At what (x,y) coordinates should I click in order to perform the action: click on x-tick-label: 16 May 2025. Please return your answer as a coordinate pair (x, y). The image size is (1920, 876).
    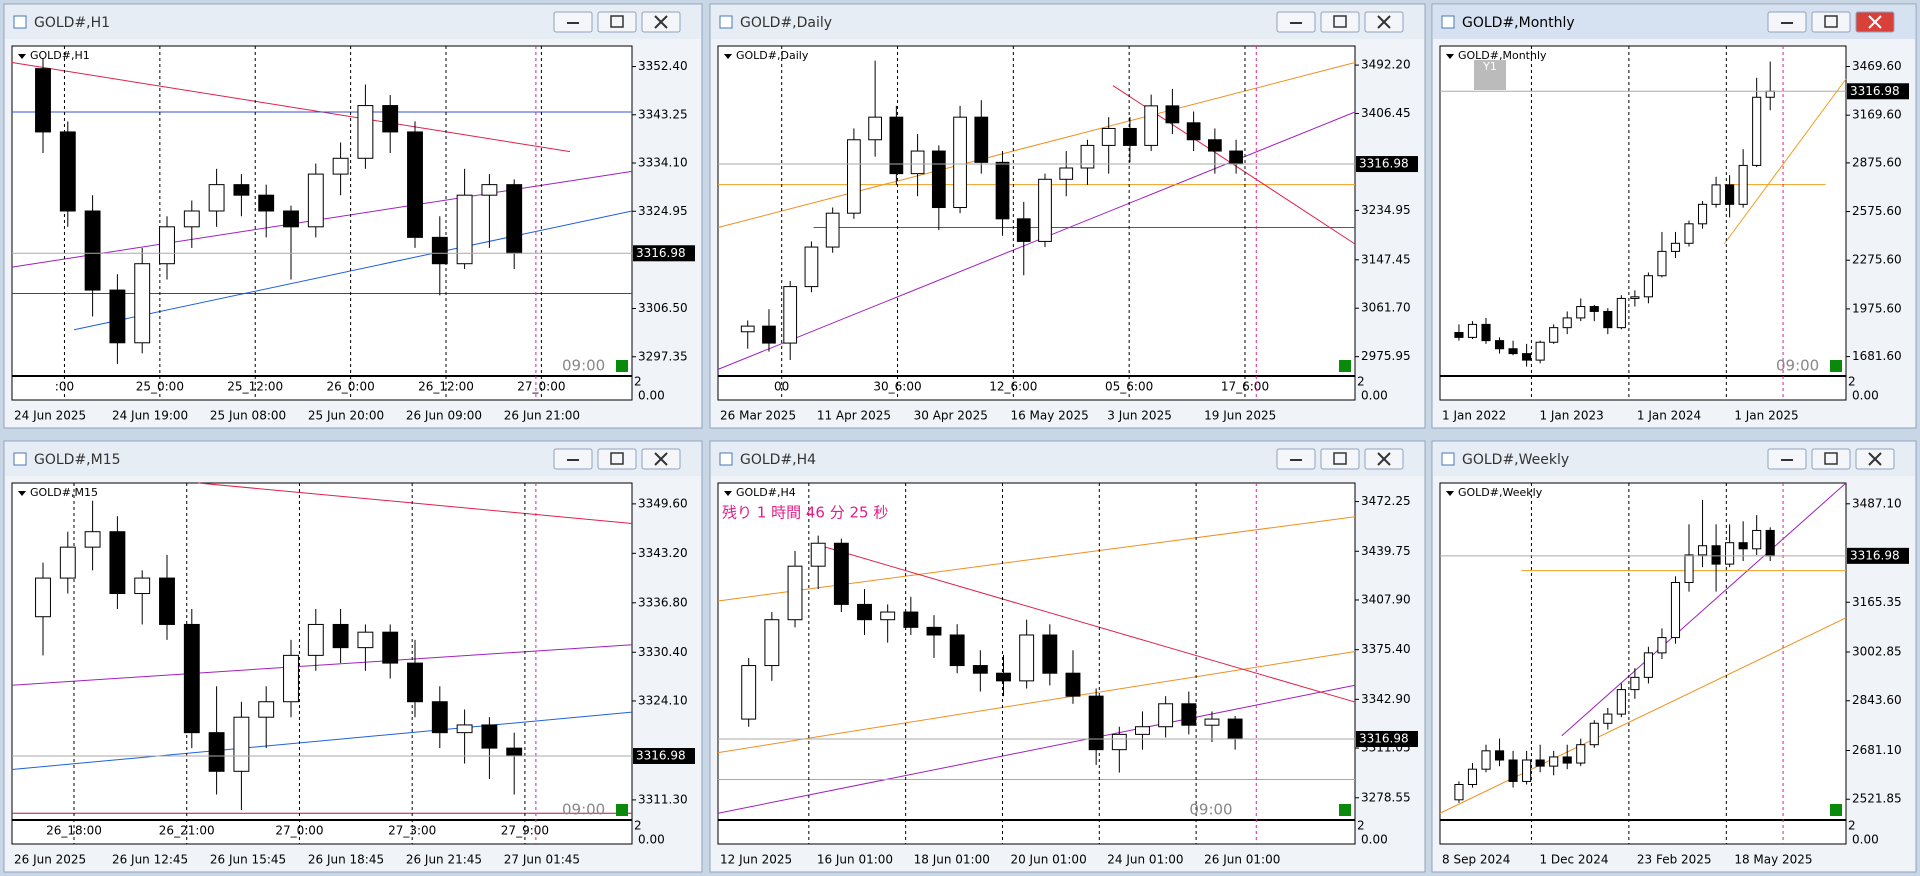
    Looking at the image, I should click on (1049, 416).